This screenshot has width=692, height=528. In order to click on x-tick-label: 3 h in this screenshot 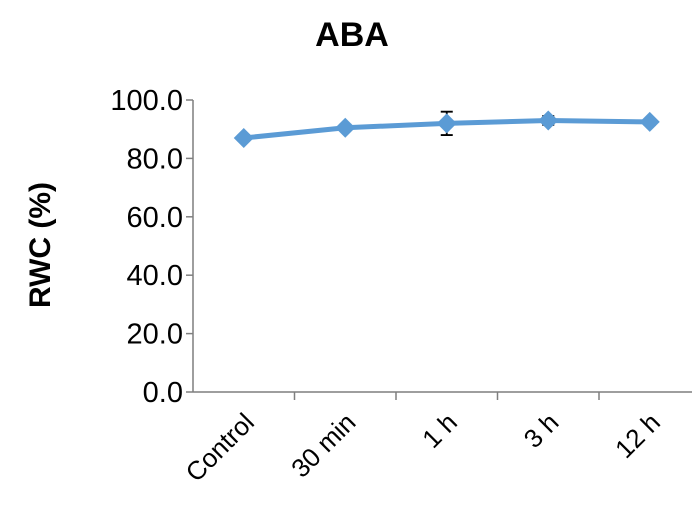, I will do `click(541, 430)`.